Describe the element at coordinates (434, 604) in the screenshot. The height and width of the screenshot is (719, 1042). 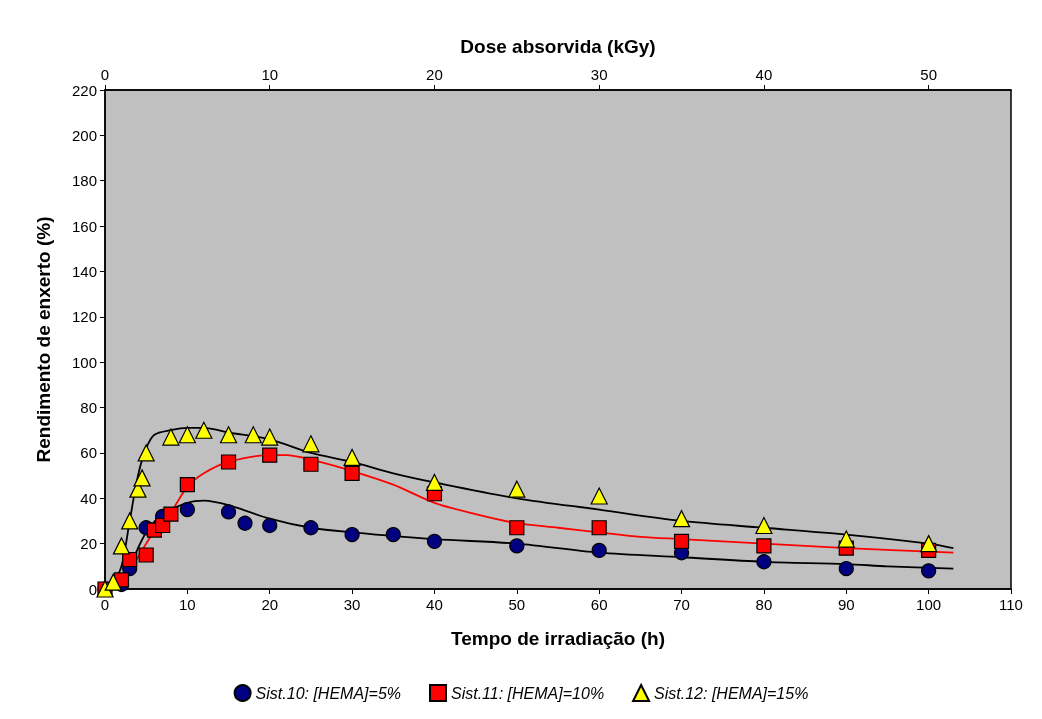
I see `x-tick-label: 40` at that location.